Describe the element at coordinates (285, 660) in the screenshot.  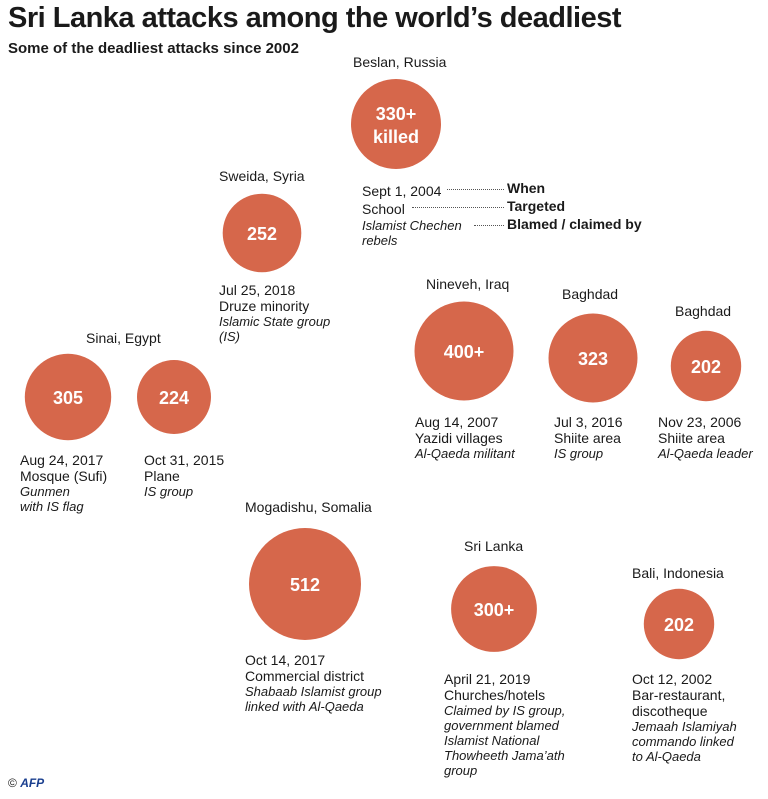
I see `attack-date: Oct 14, 2017` at that location.